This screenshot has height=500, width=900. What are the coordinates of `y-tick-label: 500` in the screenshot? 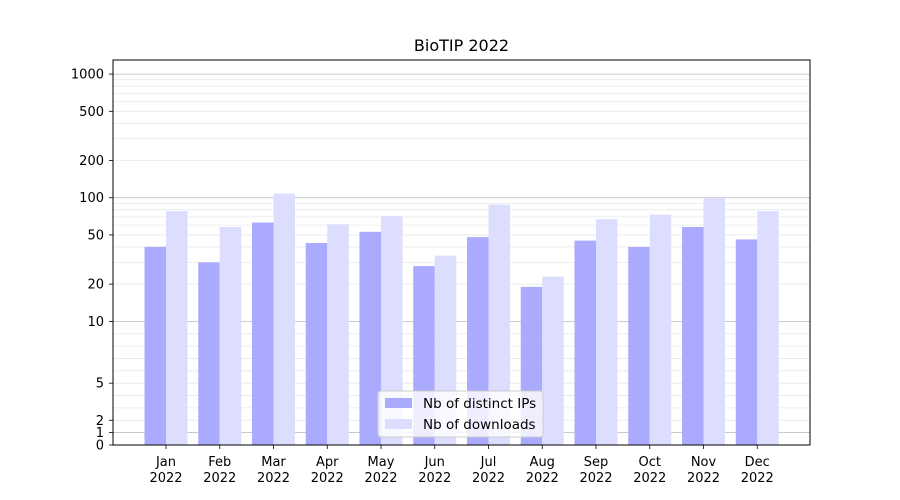 It's located at (91, 112).